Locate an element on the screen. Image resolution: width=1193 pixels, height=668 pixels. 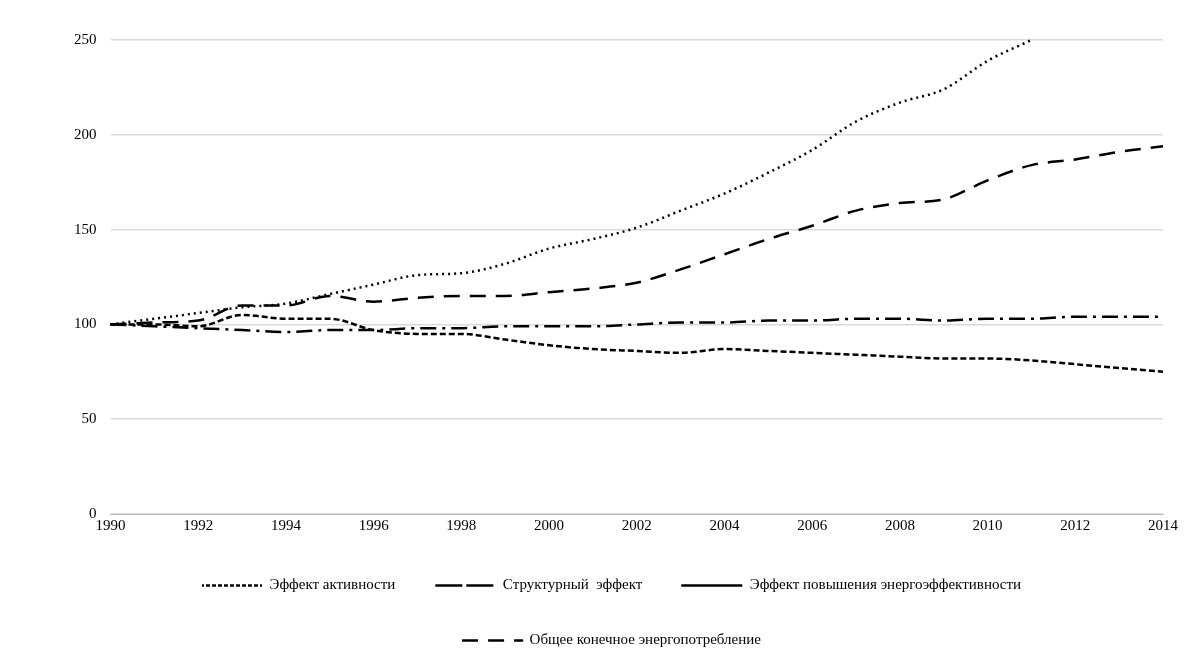
x-tick-label: 1996 is located at coordinates (374, 524).